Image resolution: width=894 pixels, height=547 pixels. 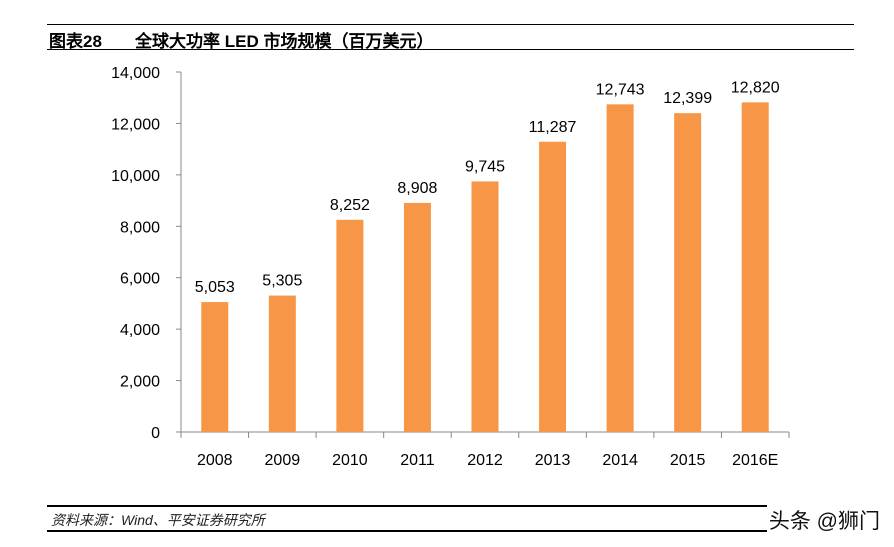 What do you see at coordinates (140, 382) in the screenshot?
I see `y-tick-label: 2,000` at bounding box center [140, 382].